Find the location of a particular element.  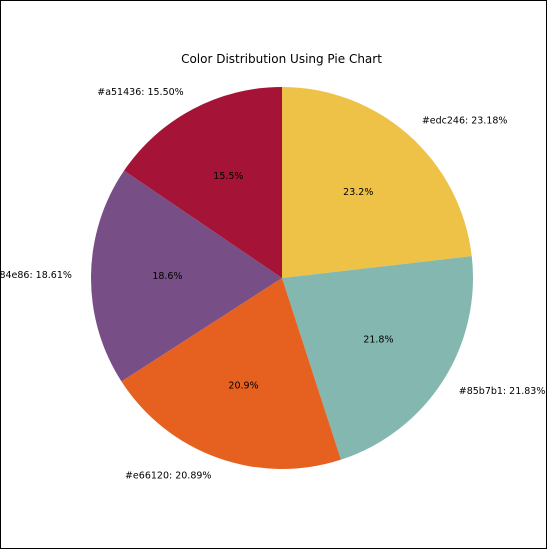

pie-slice-label: #edc246: 23.18% is located at coordinates (465, 121).